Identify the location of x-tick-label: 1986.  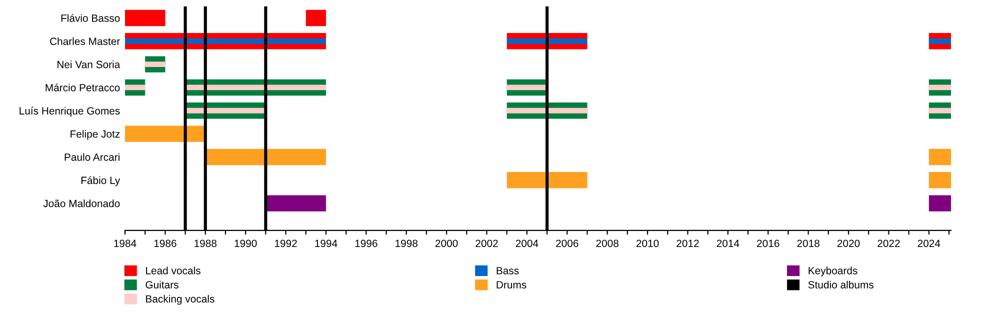
(165, 244).